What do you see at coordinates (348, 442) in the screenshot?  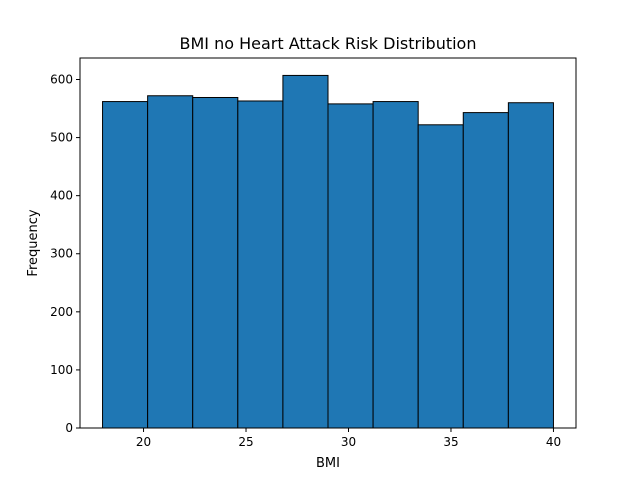 I see `x-tick-label: 30` at bounding box center [348, 442].